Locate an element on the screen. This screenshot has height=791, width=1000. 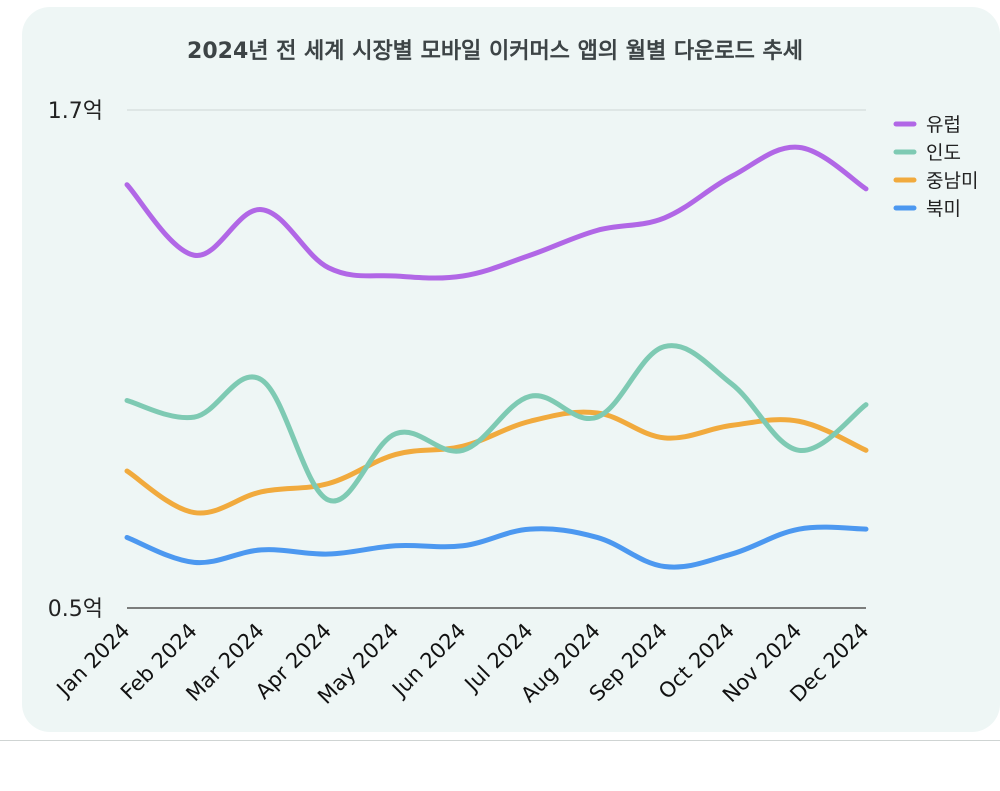
y-axis-ticks: 1.7억 0.5억 is located at coordinates (75, 360).